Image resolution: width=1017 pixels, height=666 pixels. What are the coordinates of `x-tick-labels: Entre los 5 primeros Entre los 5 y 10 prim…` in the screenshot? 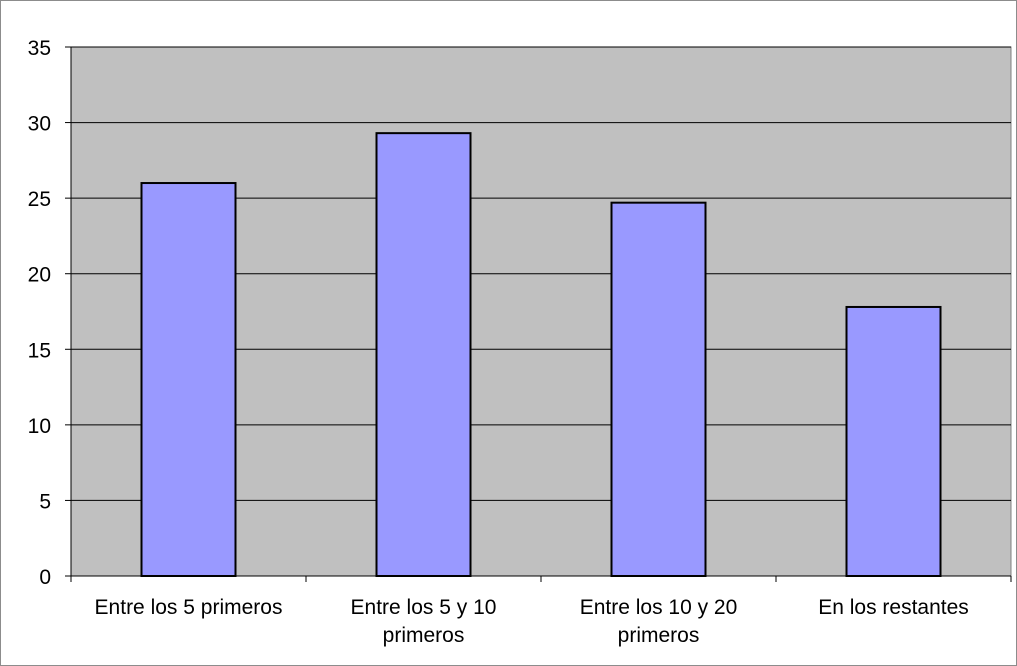 It's located at (532, 621).